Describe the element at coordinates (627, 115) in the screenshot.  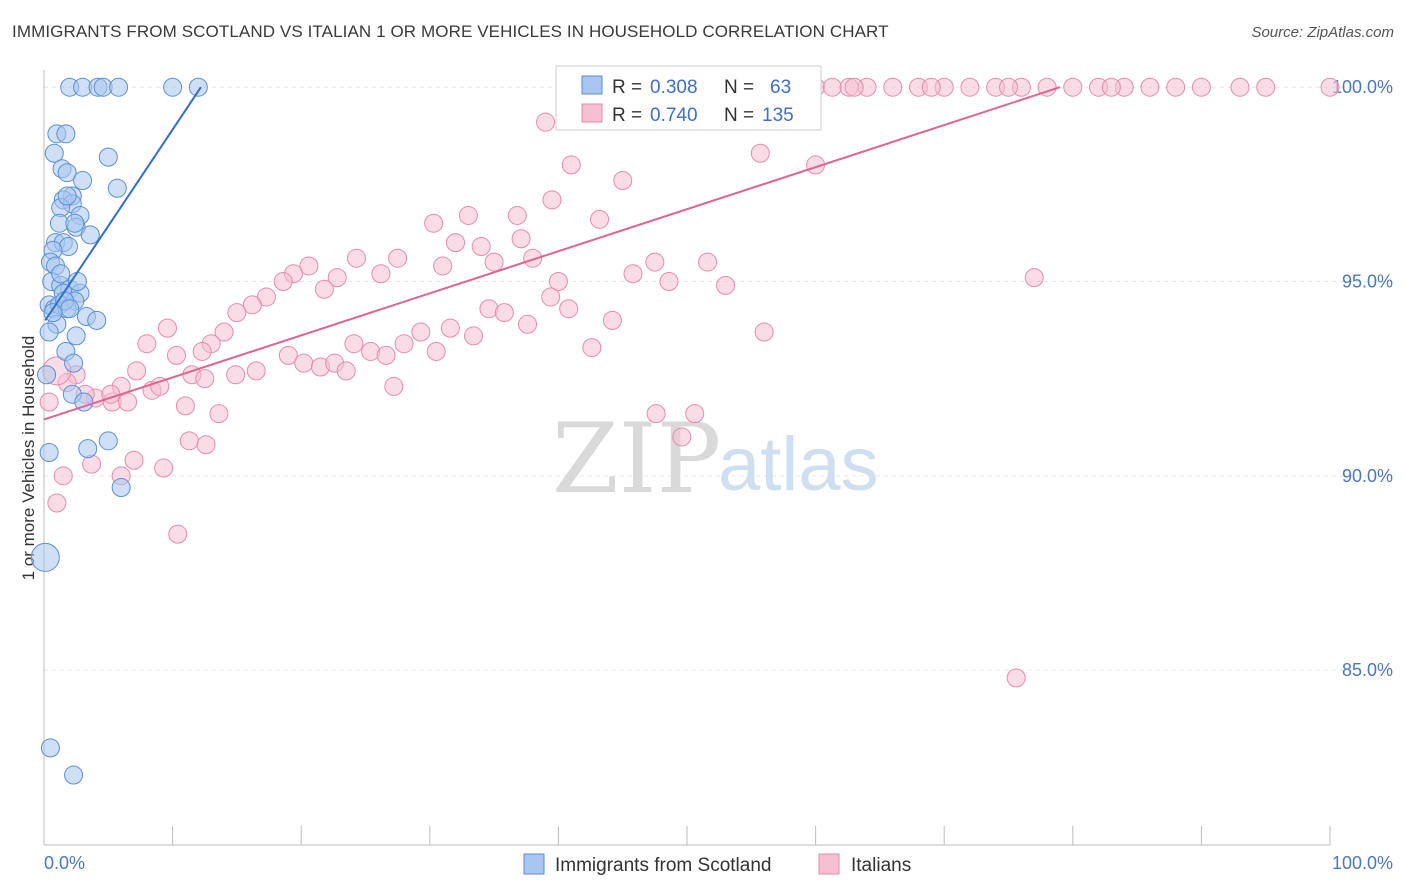
I see `legend-r-label-italian: R =` at that location.